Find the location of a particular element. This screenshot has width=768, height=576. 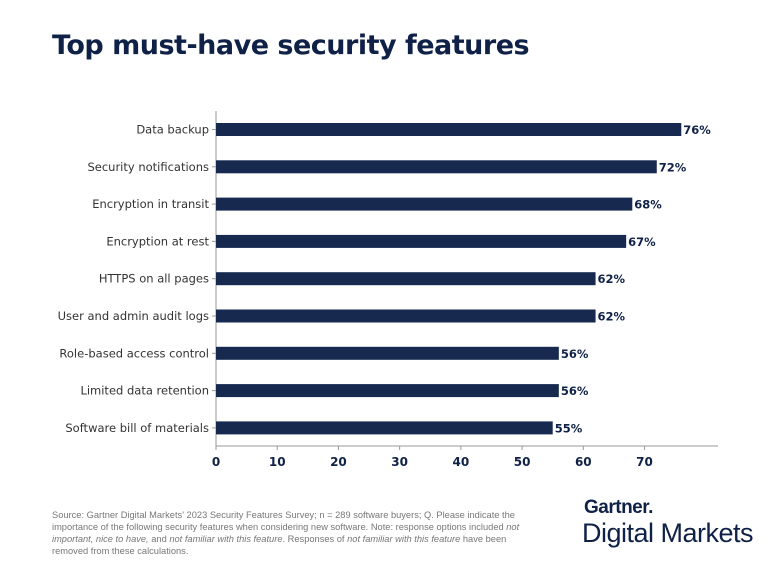

x-tick-label: 20 is located at coordinates (338, 462).